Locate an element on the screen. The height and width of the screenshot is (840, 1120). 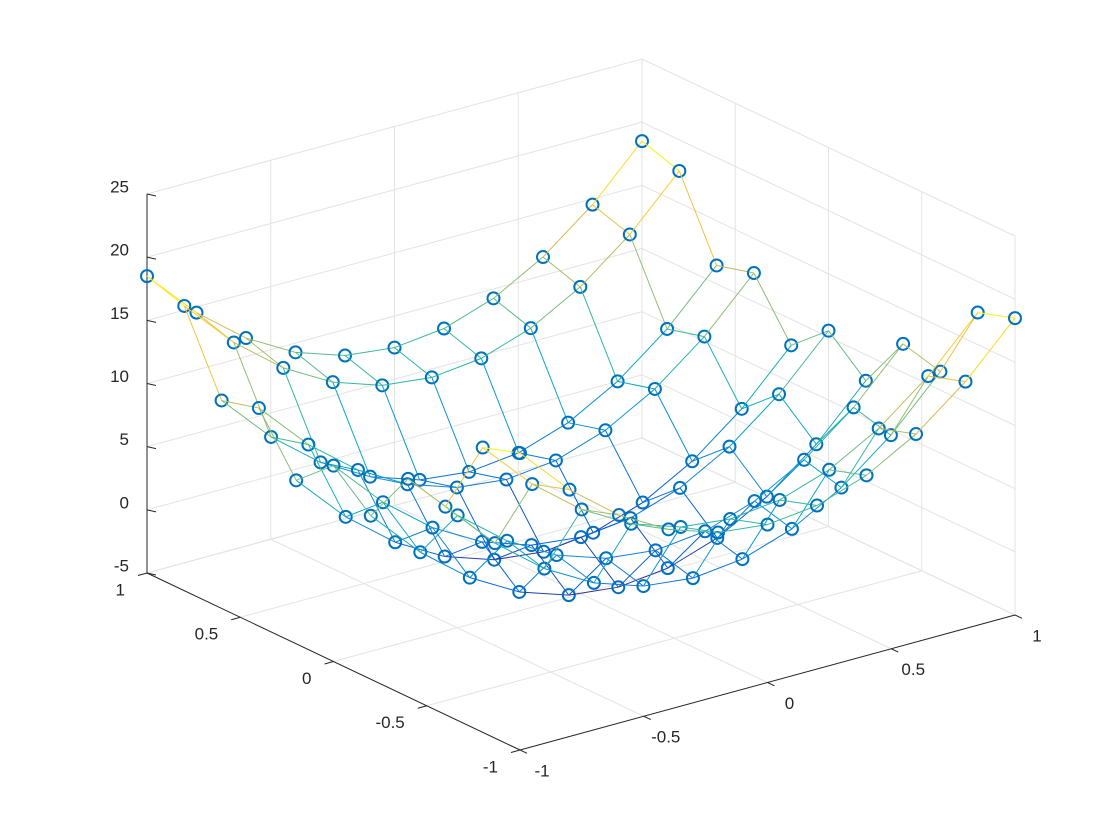
z-tick-label: 0 is located at coordinates (124, 502).